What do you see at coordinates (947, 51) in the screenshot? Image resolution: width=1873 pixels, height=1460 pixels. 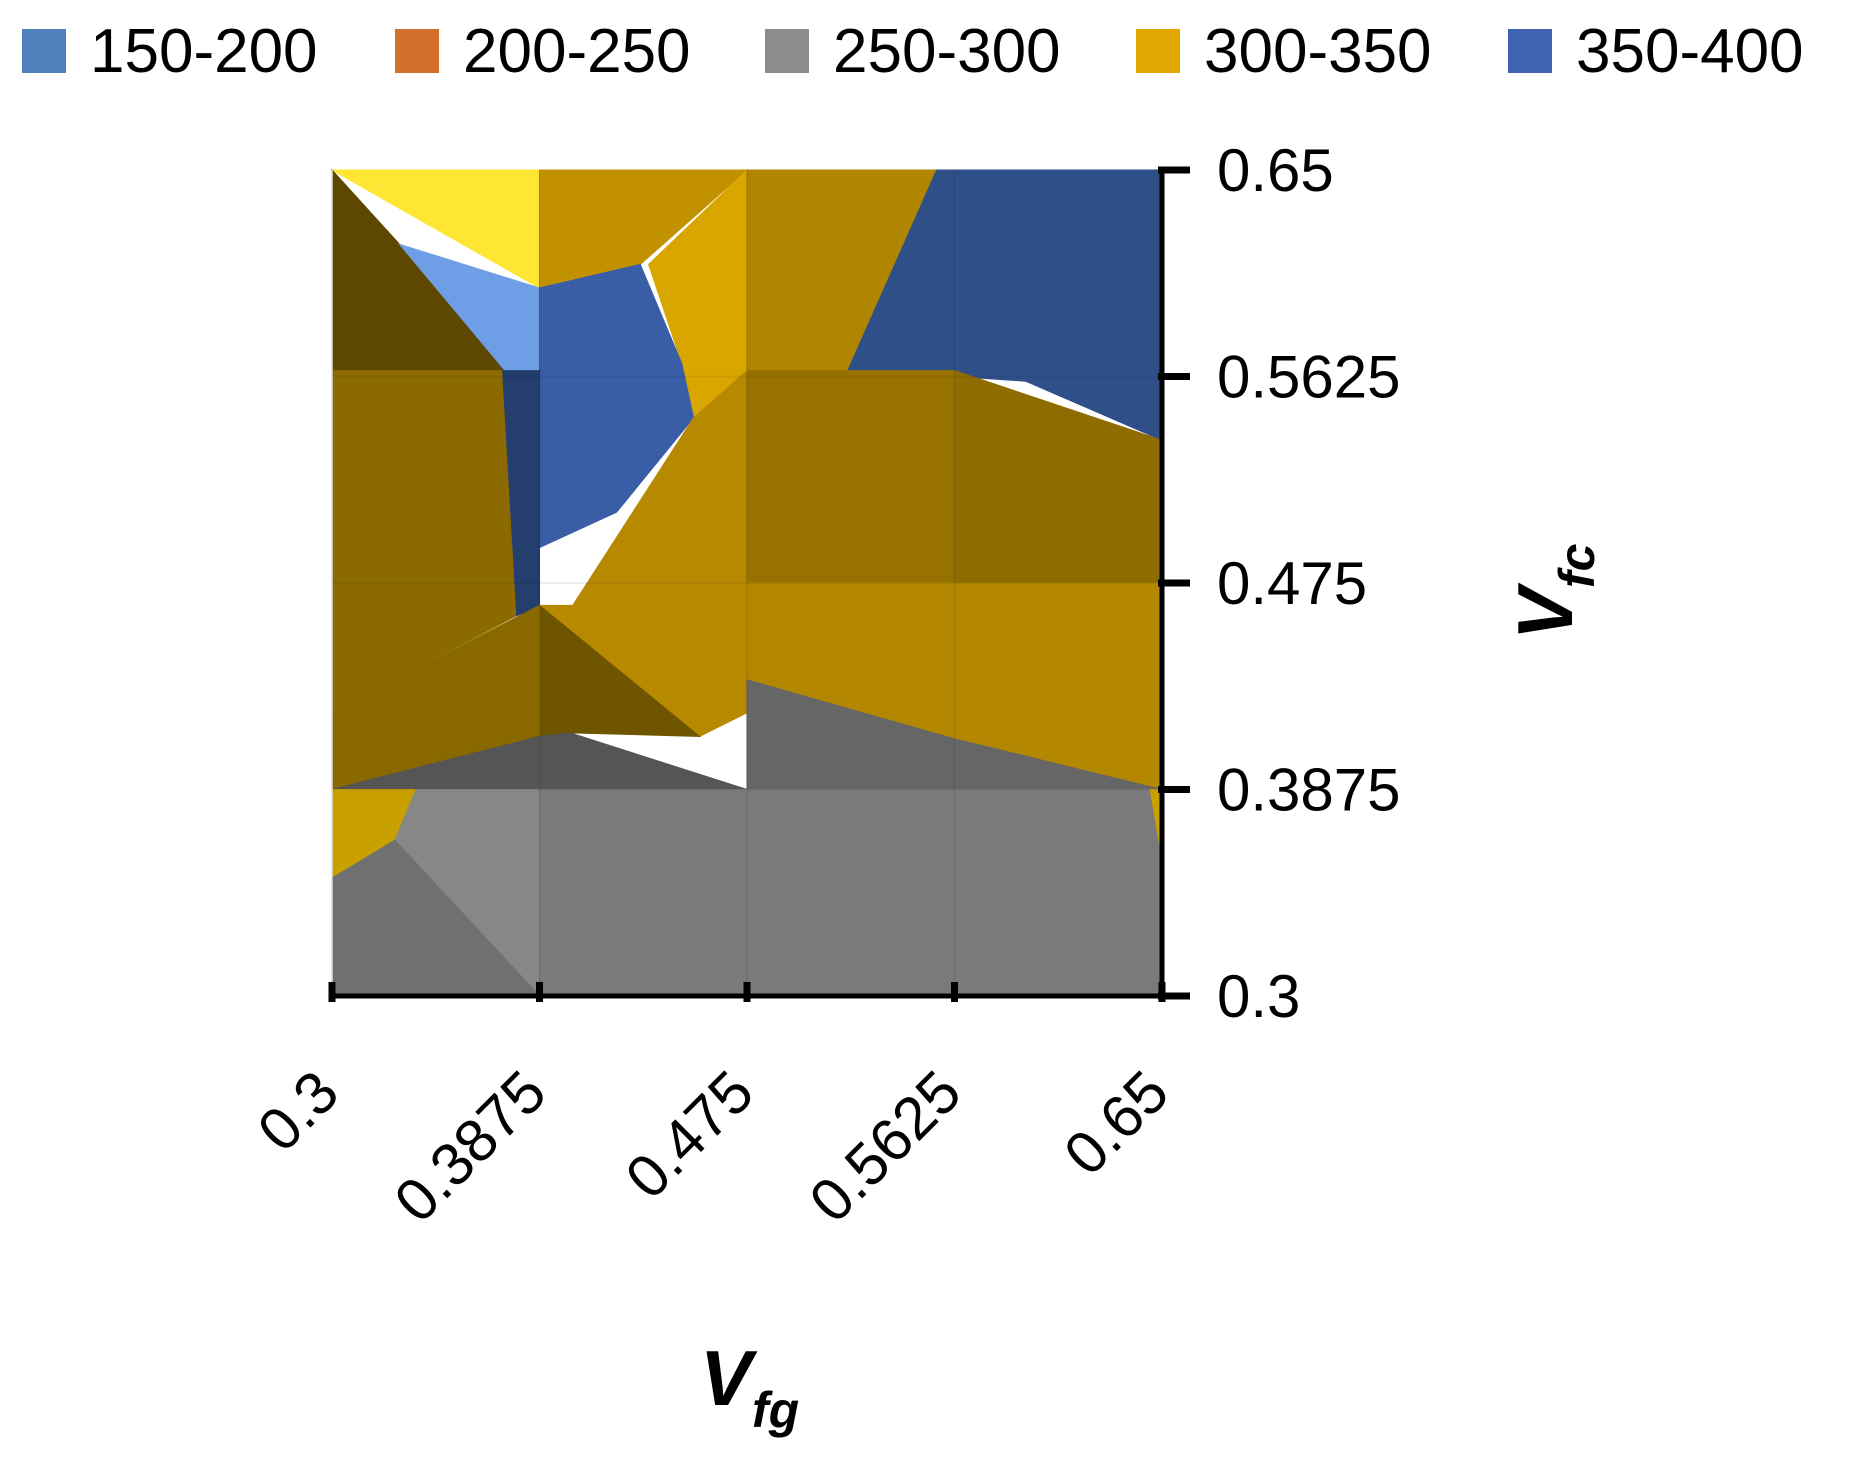 I see `legend-label-250-300: 250-300` at bounding box center [947, 51].